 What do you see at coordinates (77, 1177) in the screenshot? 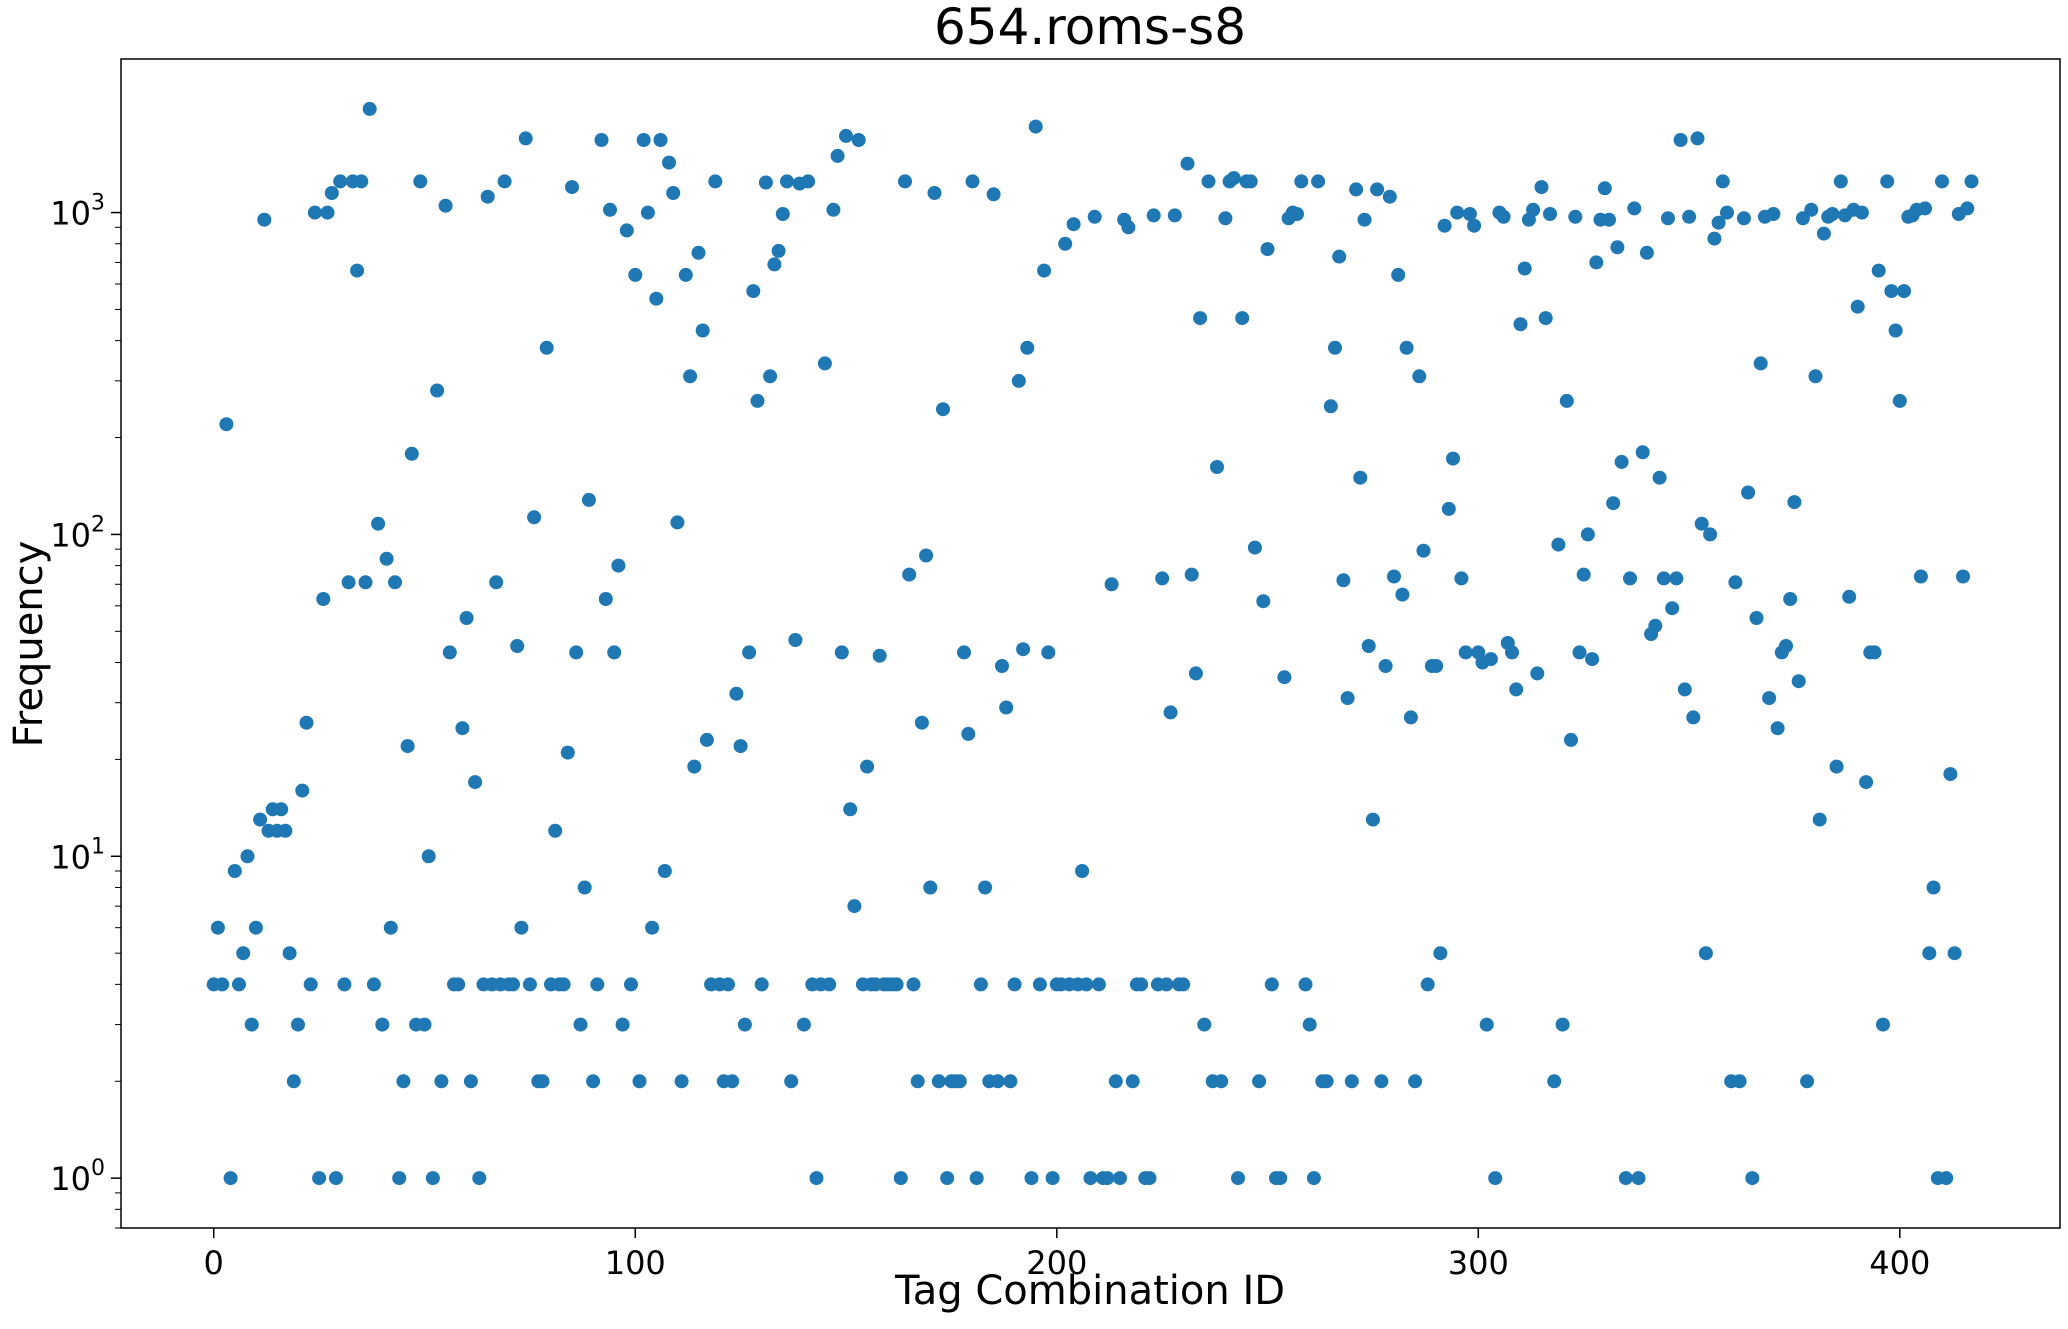
I see `y-tick-label: 100` at bounding box center [77, 1177].